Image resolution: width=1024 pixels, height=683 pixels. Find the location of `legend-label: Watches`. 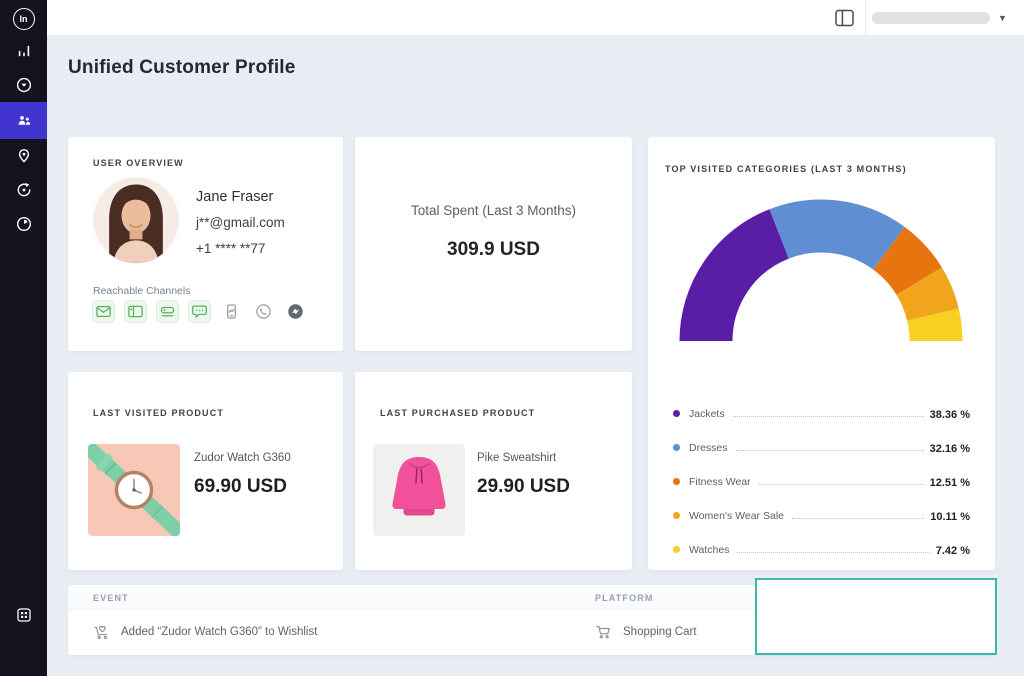

legend-label: Watches is located at coordinates (709, 550).